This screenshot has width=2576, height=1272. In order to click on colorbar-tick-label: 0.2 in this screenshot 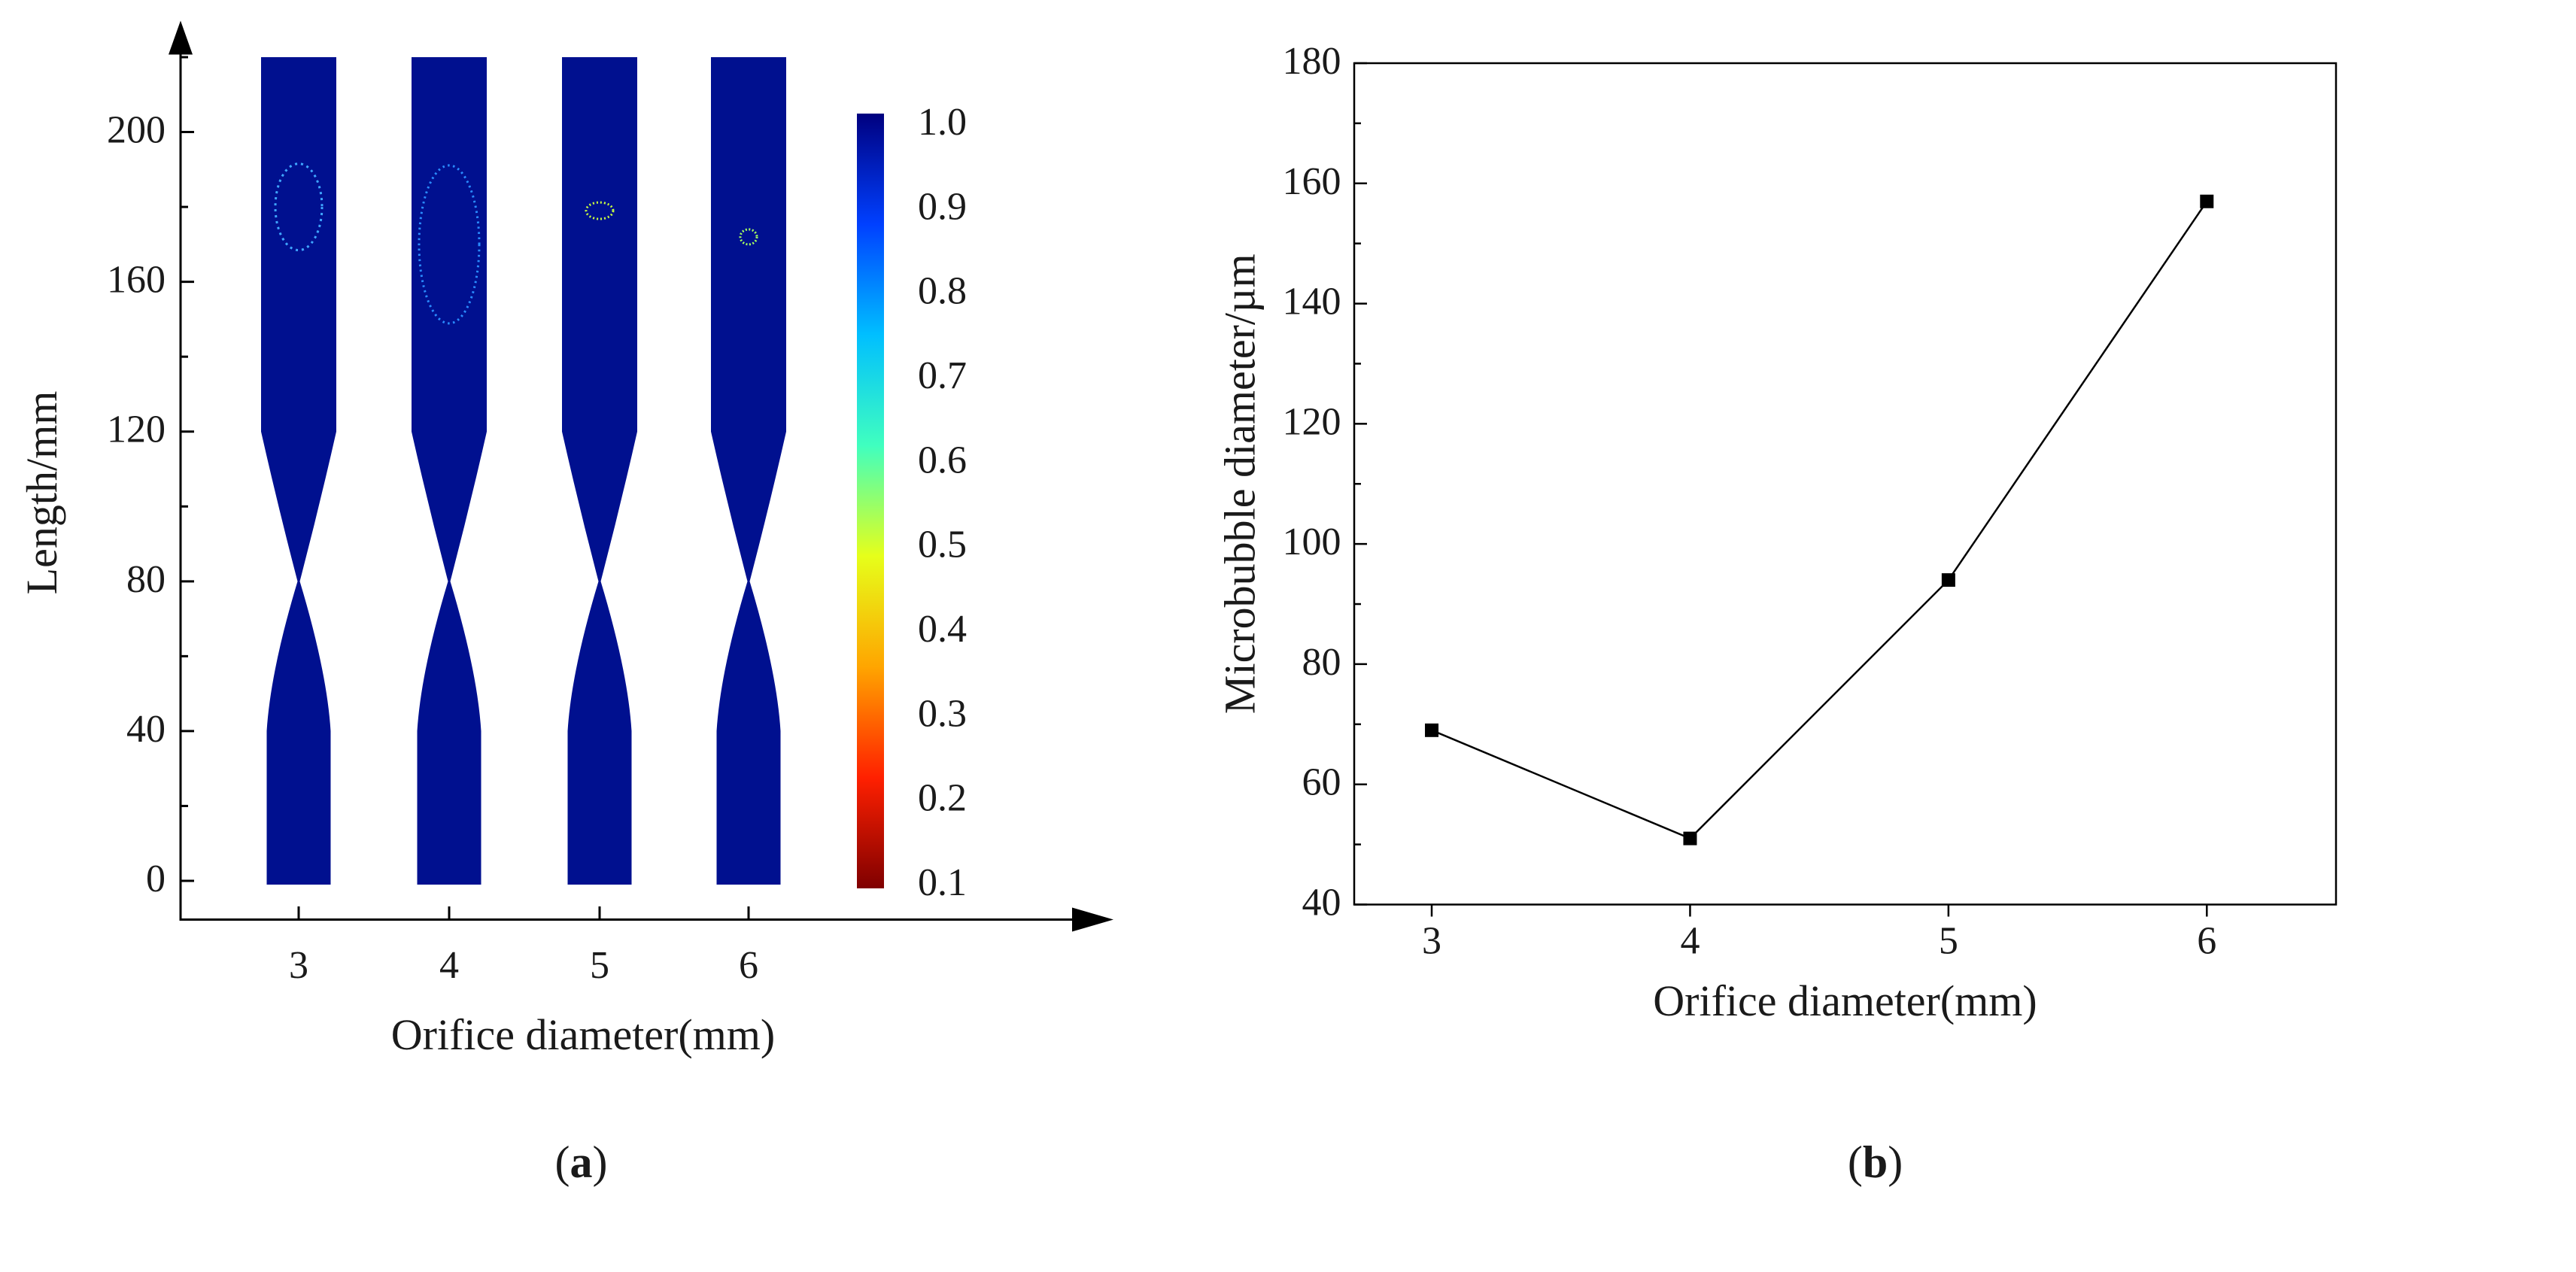, I will do `click(942, 798)`.